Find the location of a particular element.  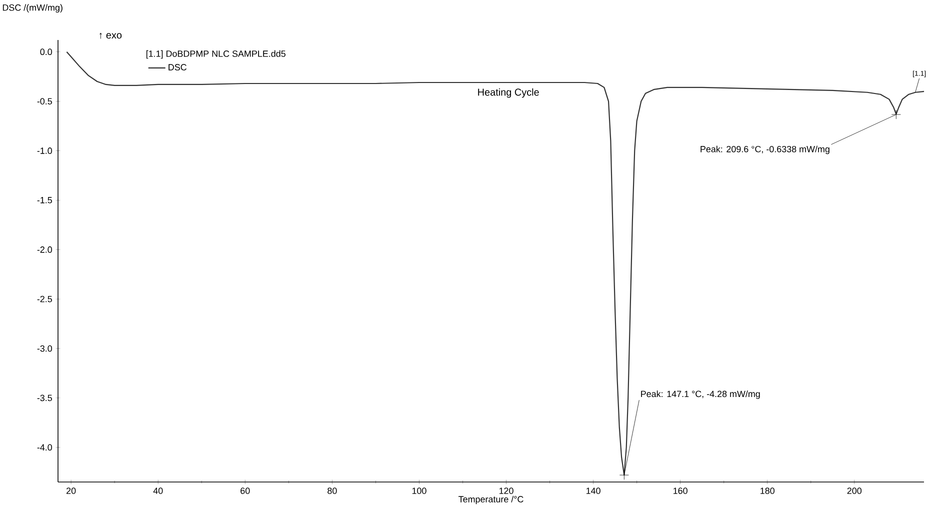

legend-title: [1.1] DoBDPMP NLC SAMPLE.dd5 is located at coordinates (216, 54).